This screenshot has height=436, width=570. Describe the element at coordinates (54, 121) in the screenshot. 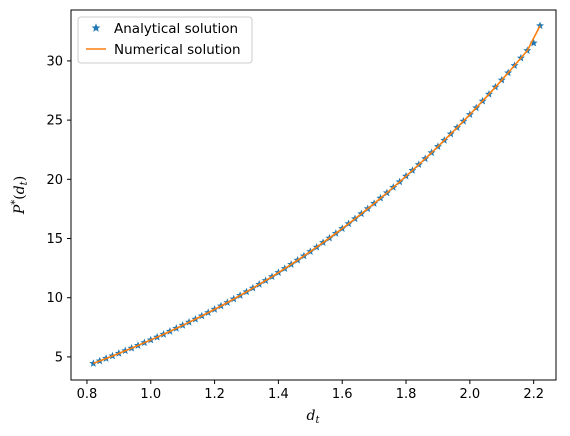

I see `y-tick-label: 25` at that location.